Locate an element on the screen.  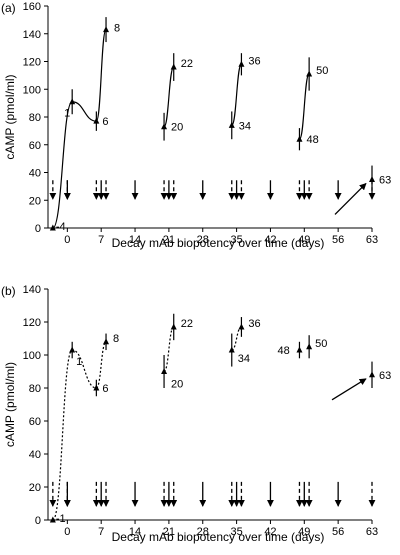
point-label: -1 is located at coordinates (61, 519).